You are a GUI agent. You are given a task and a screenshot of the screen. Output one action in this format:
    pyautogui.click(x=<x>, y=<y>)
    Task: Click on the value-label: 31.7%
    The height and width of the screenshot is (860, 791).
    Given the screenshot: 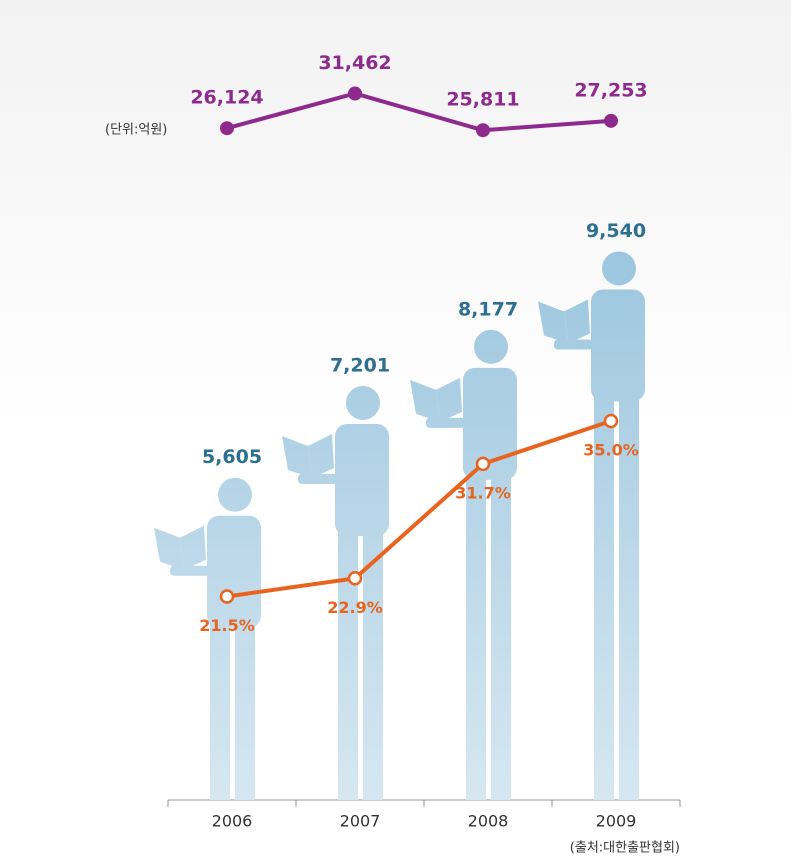 What is the action you would take?
    pyautogui.click(x=483, y=492)
    